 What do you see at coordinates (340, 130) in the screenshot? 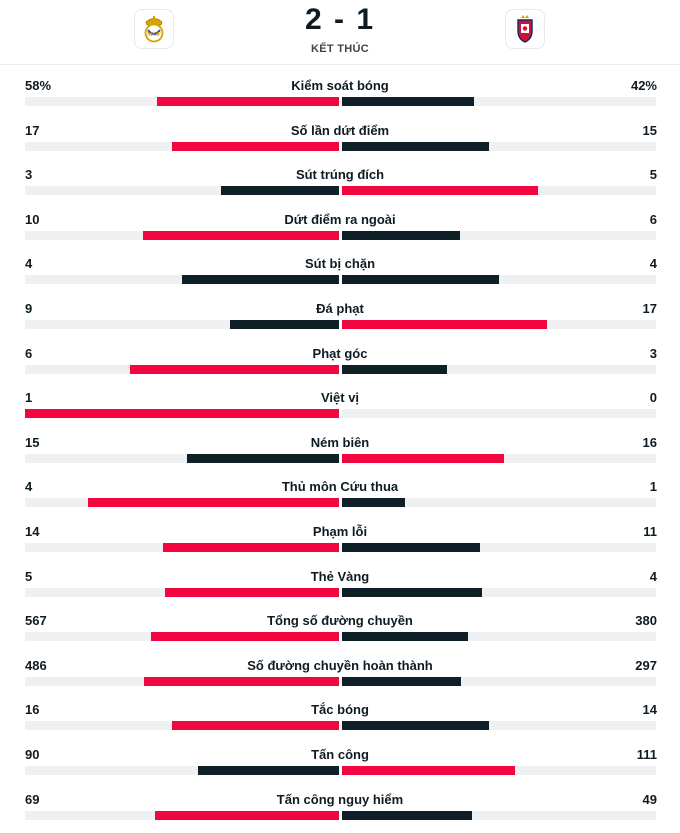
I see `stat-label: Số lần dứt điểm` at bounding box center [340, 130].